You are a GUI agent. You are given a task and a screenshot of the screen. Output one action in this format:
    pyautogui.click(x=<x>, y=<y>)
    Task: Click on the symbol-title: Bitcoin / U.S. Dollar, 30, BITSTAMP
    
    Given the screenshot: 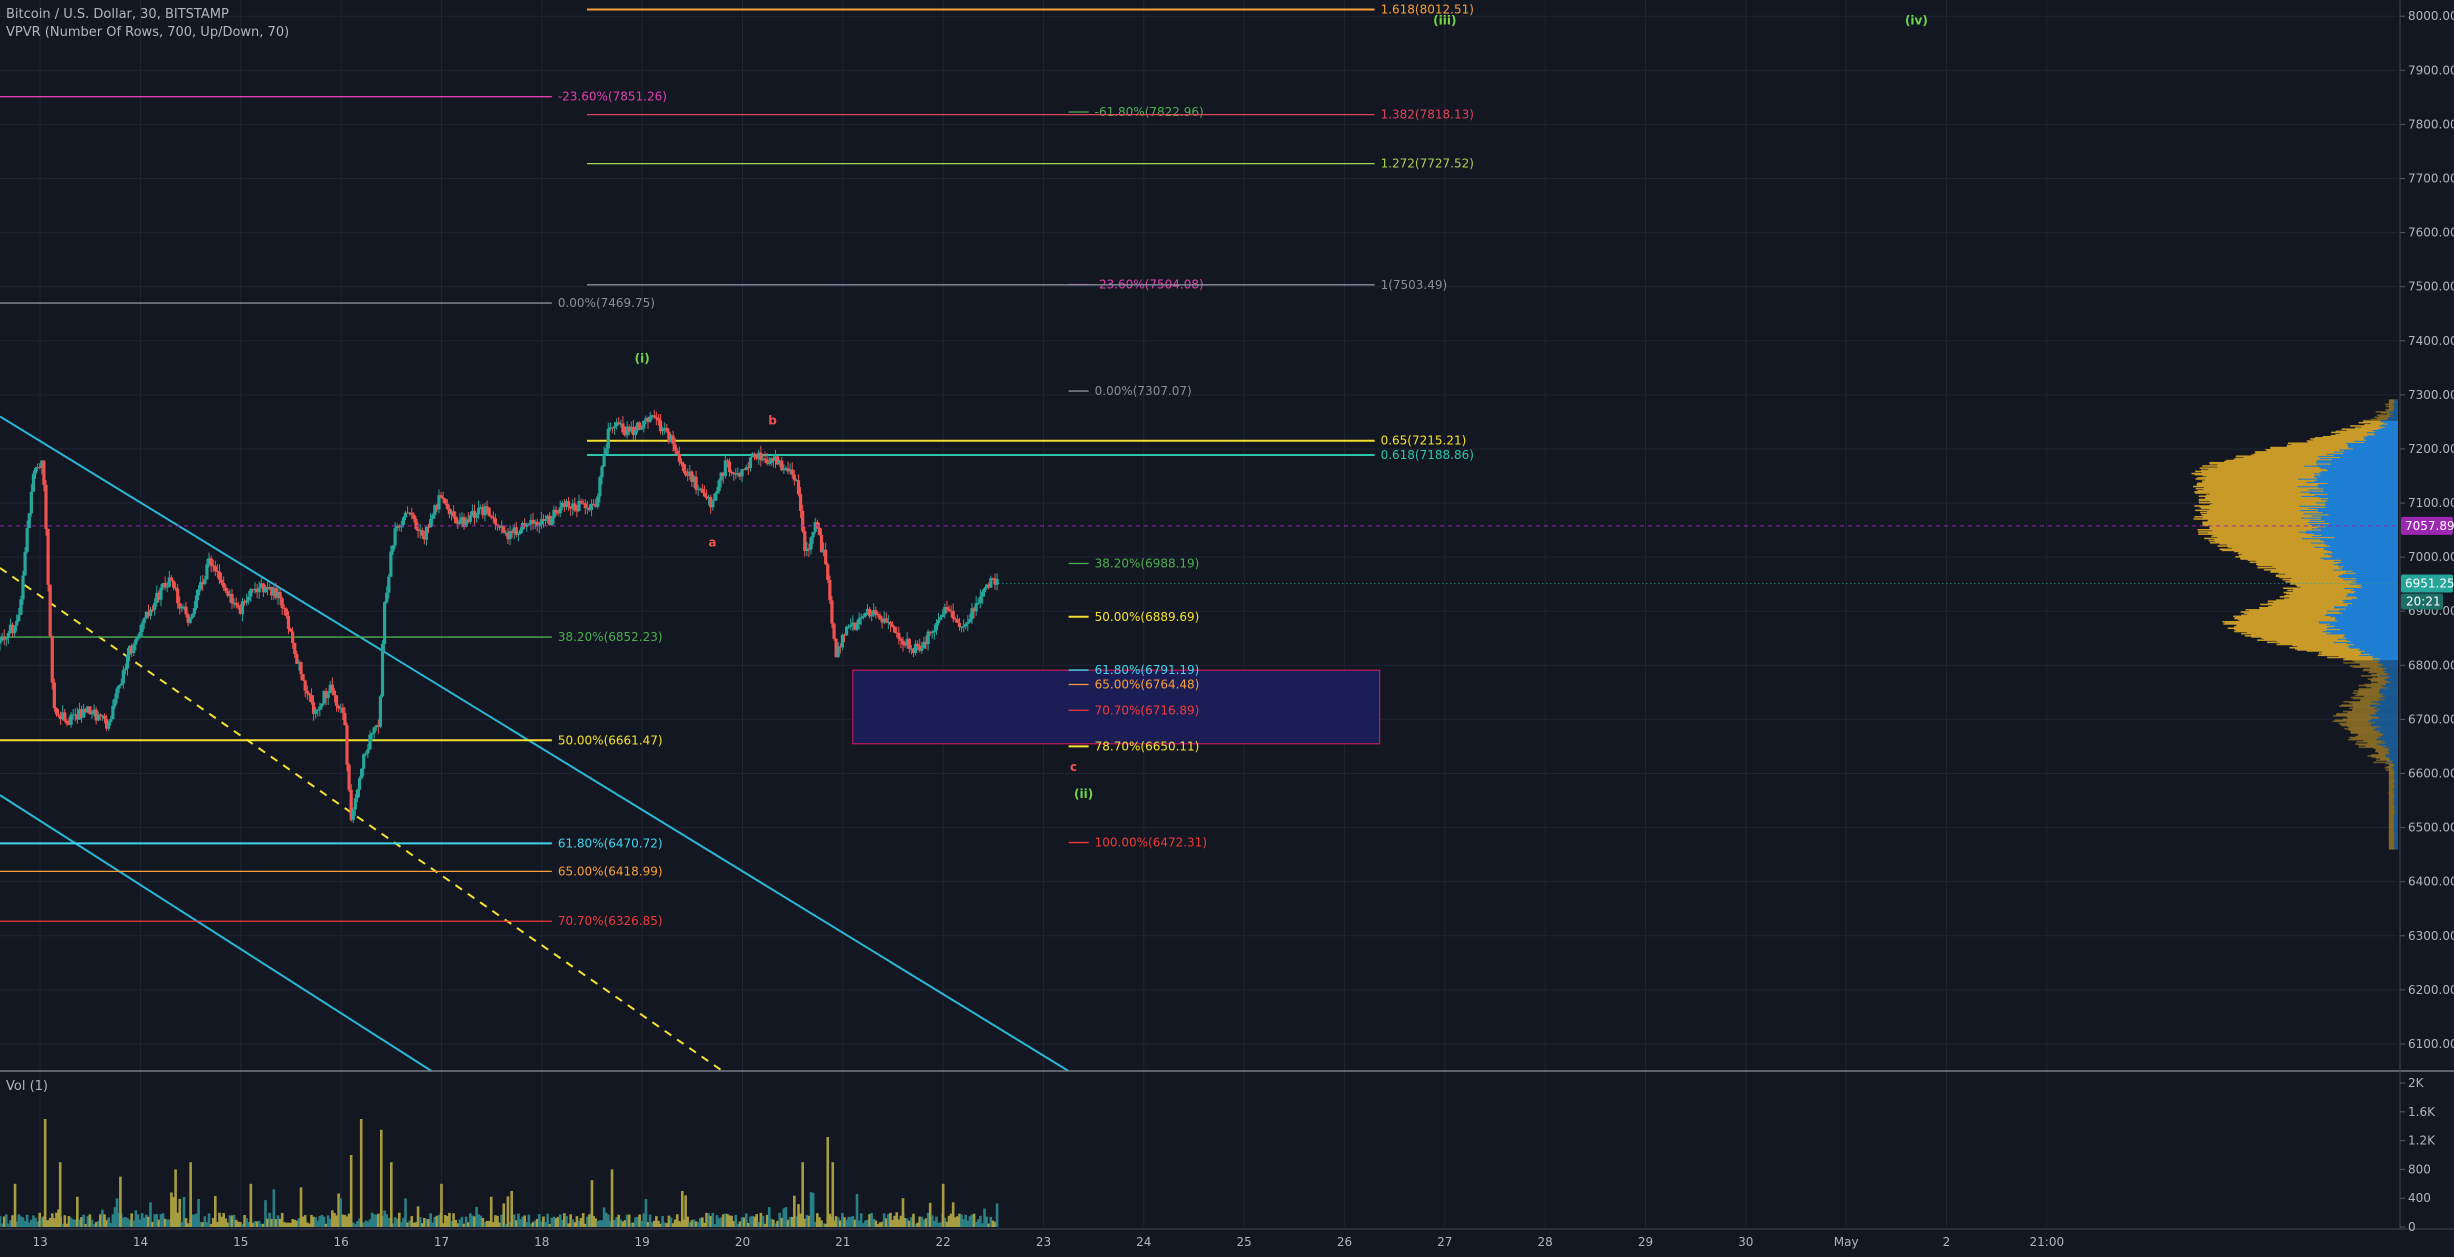 What is the action you would take?
    pyautogui.click(x=117, y=14)
    